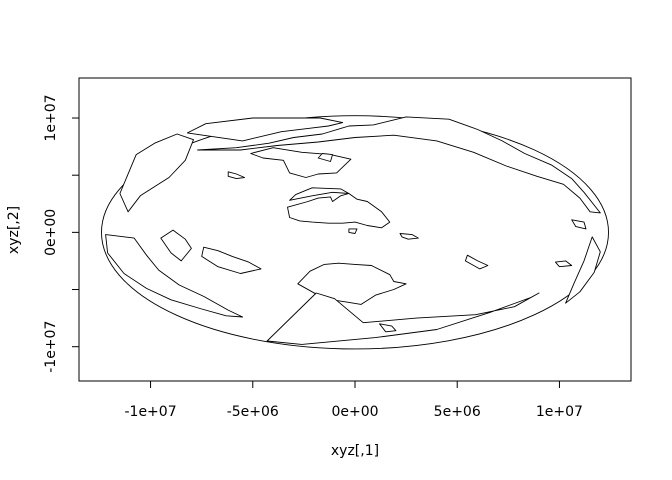 Image resolution: width=672 pixels, height=480 pixels. I want to click on y-tick-label: 0e+00, so click(51, 232).